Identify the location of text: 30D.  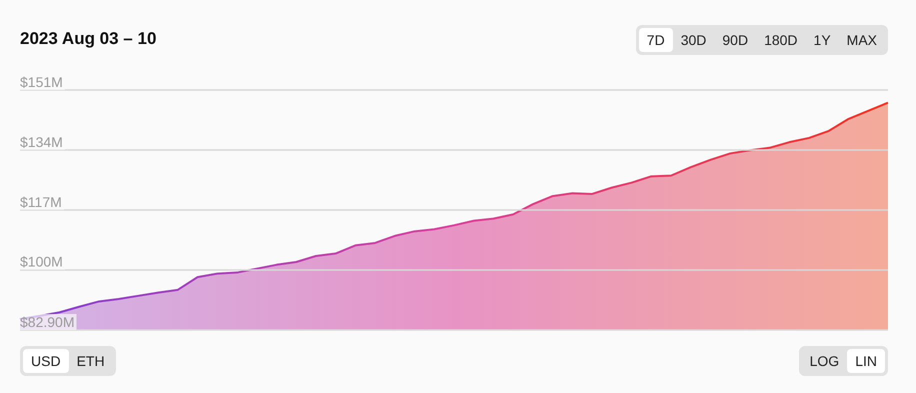
(694, 40).